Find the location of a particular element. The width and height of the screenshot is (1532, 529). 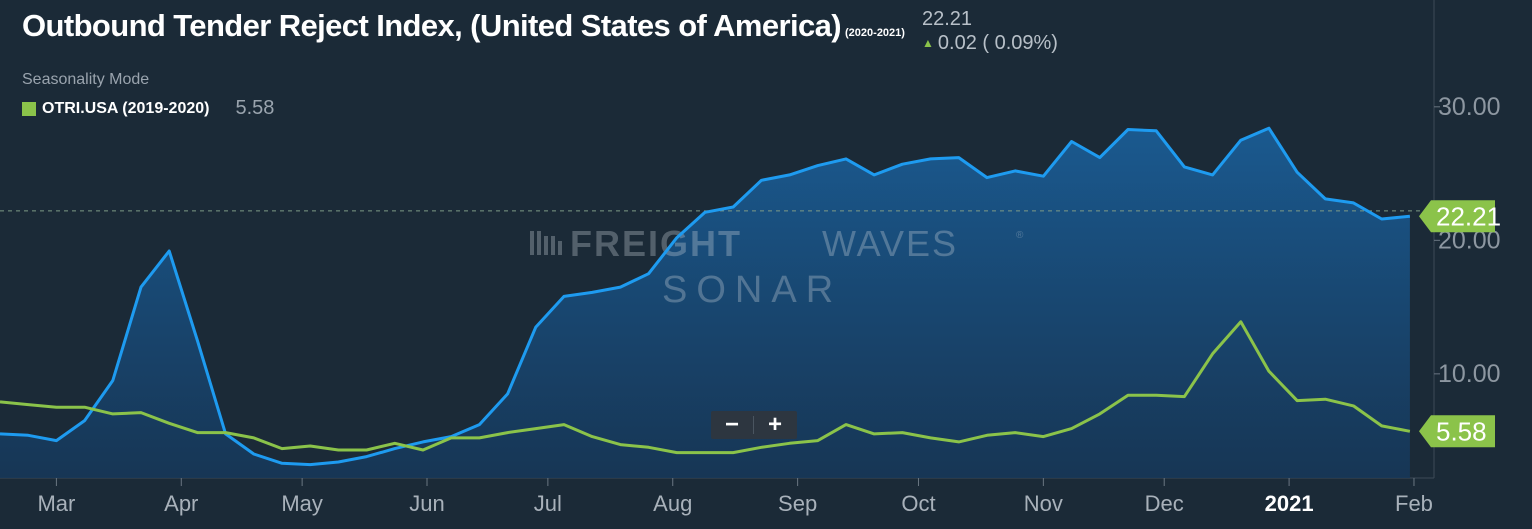

freightwaves-sonar-watermark: FREIGHT WAVES ® SONAR is located at coordinates (777, 267).